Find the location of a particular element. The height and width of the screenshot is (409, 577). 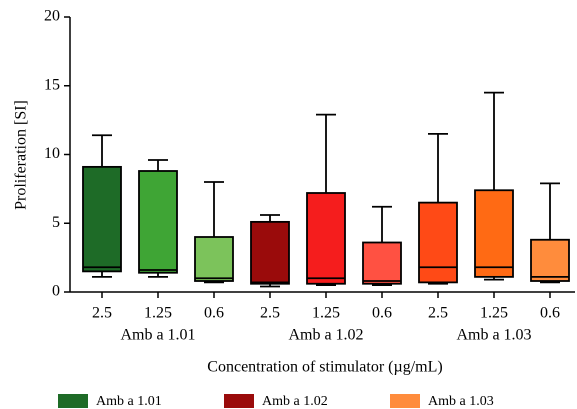

group-label: Amb a 1.02 is located at coordinates (325, 335).